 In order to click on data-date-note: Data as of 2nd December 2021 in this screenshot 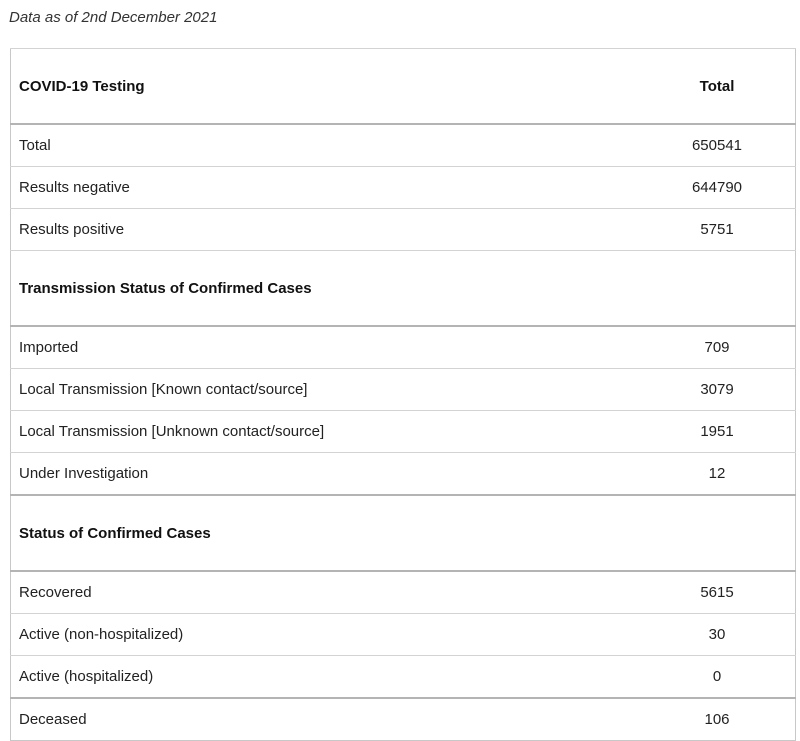, I will do `click(113, 17)`.